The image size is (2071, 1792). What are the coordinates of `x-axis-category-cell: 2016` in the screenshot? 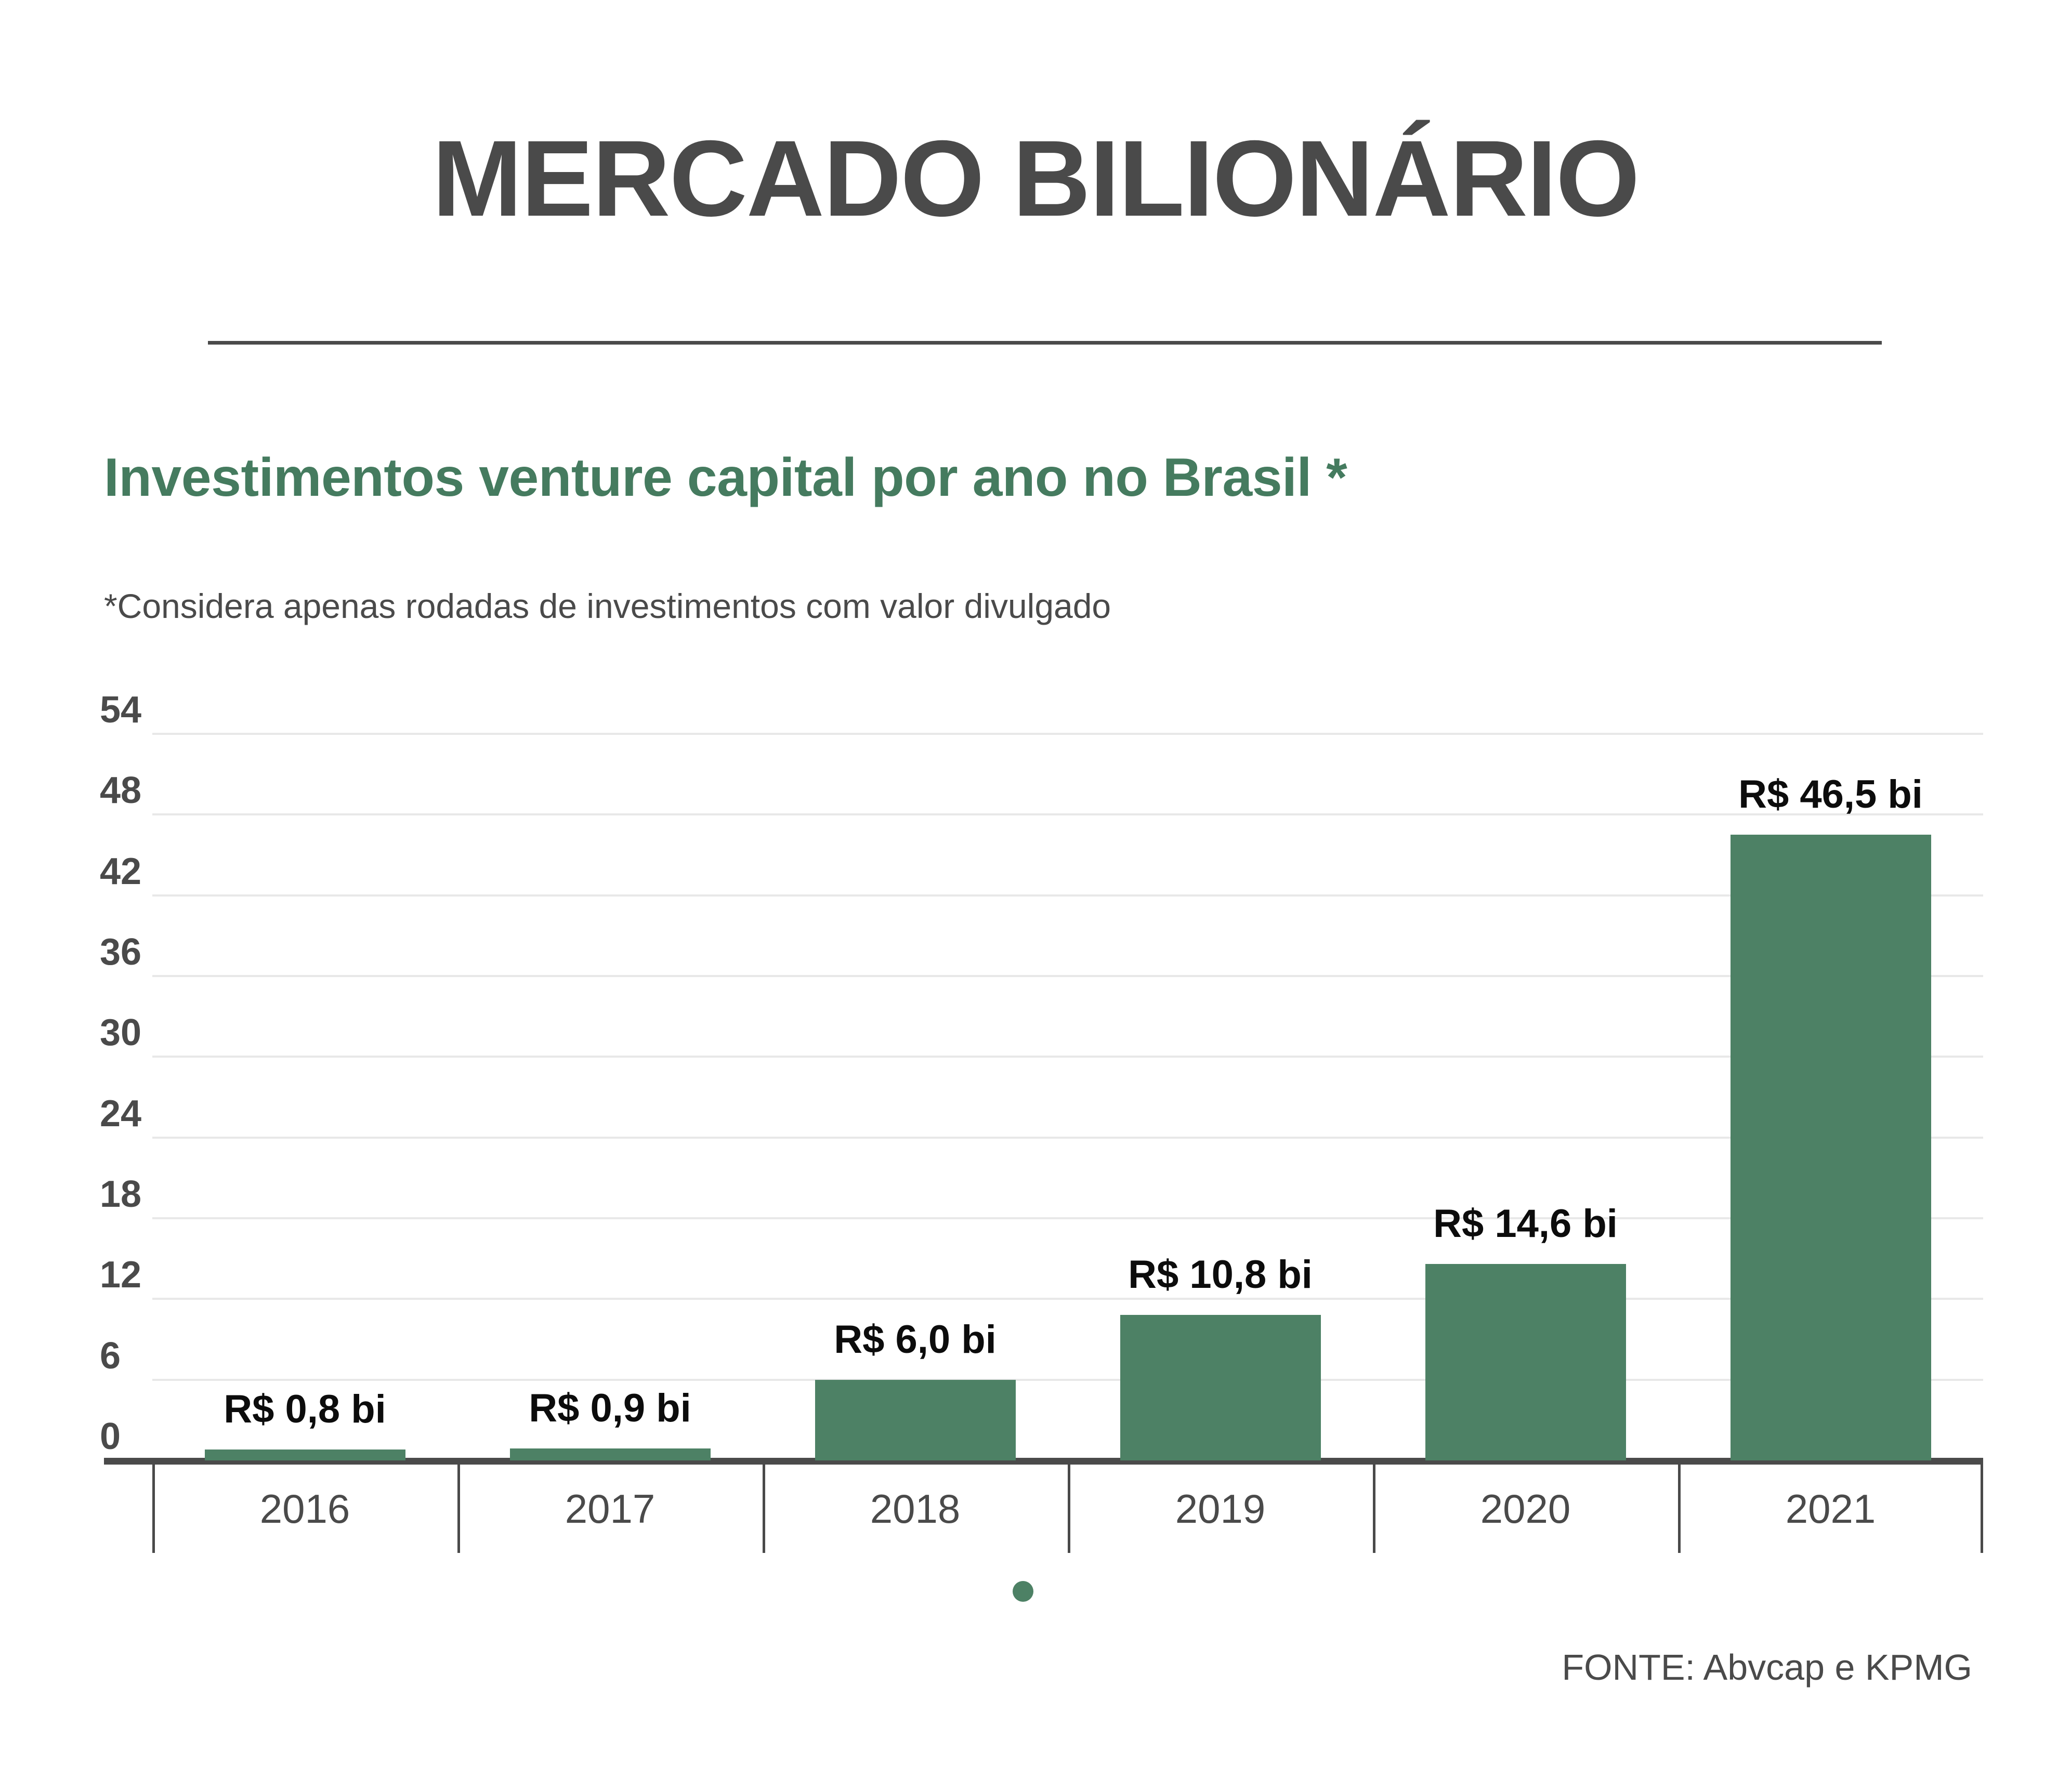 It's located at (304, 1509).